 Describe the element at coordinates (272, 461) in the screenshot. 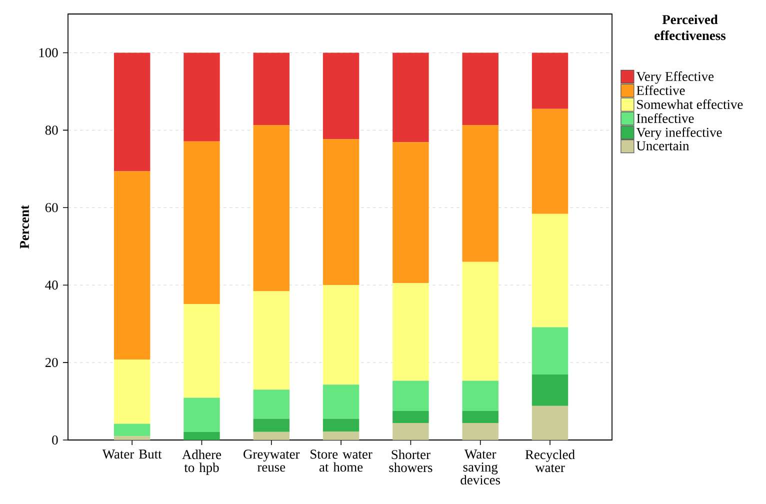

I see `x-tick-label: Greywater reuse` at that location.